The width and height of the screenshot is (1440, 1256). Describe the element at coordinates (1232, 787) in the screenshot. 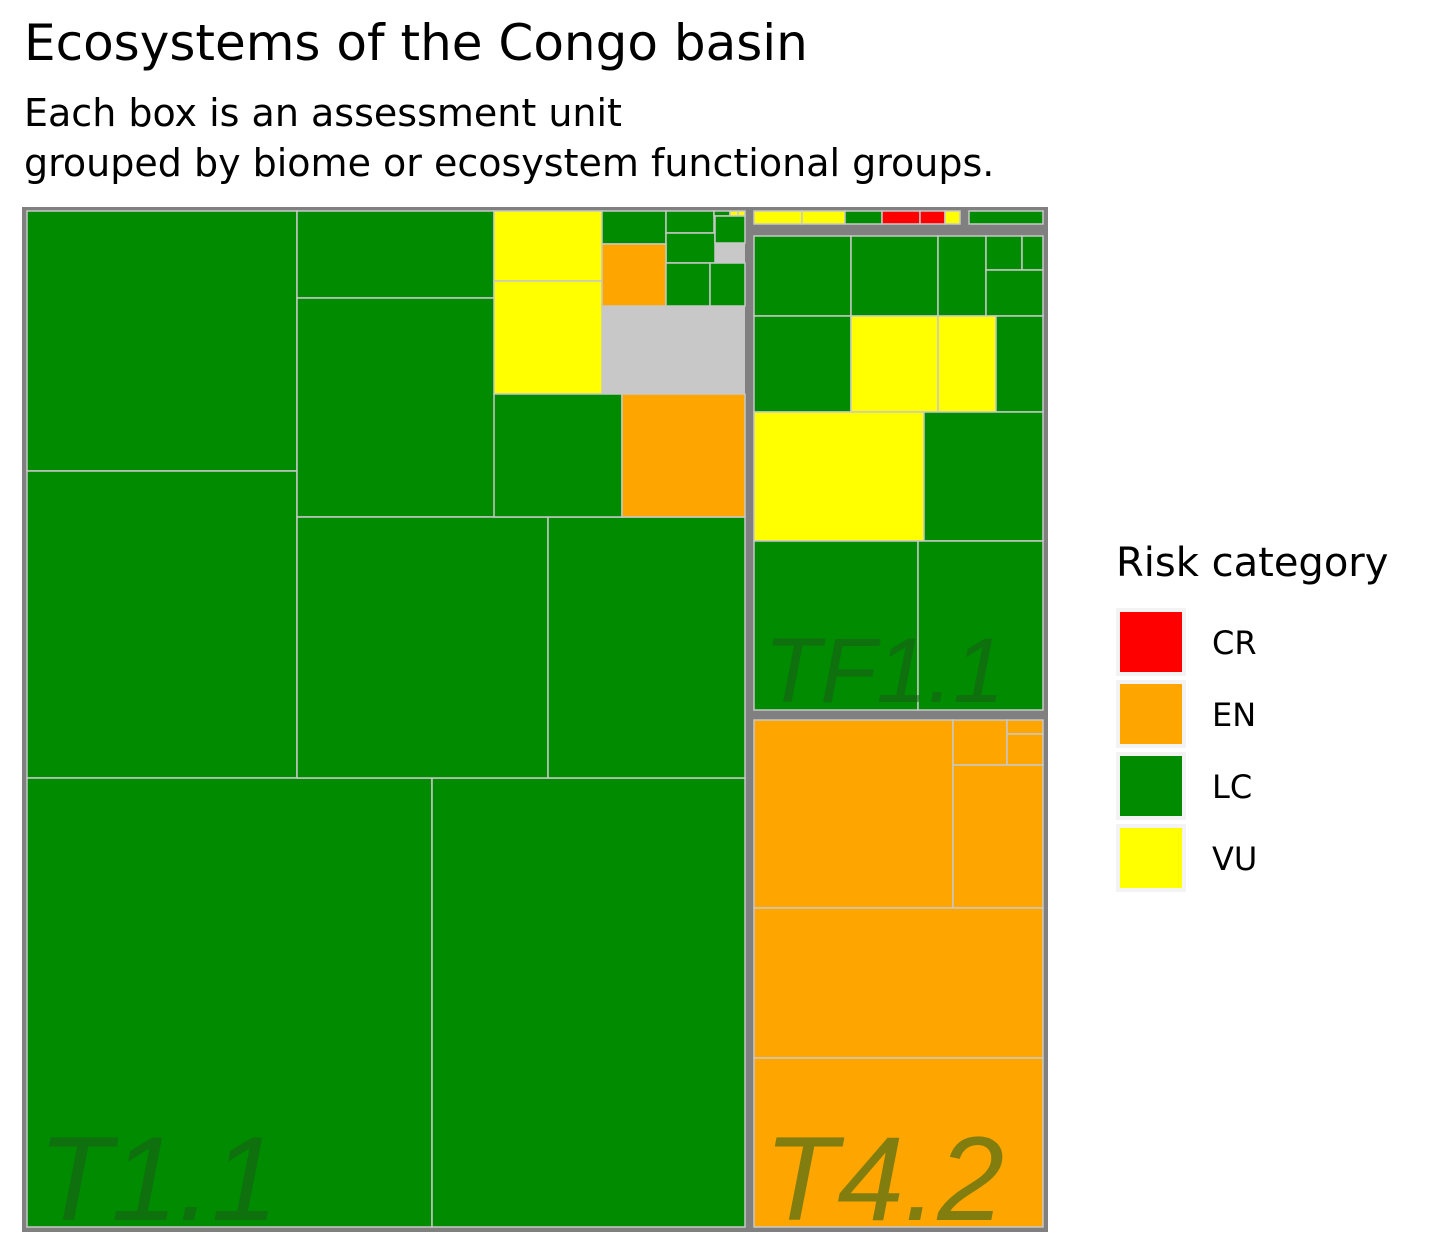

I see `legend-label: LC` at that location.